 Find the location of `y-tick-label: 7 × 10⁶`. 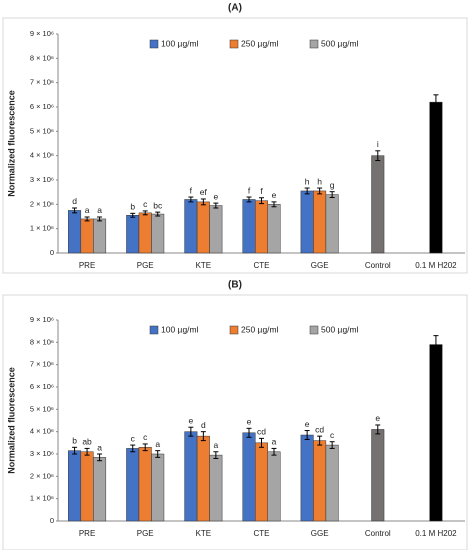

y-tick-label: 7 × 10⁶ is located at coordinates (42, 82).